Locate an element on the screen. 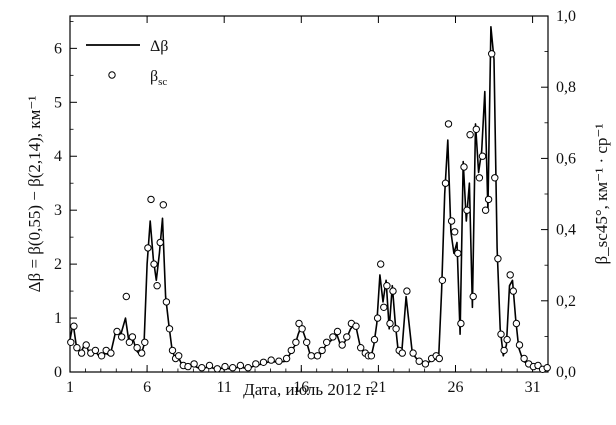 Image resolution: width=616 pixels, height=425 pixels. x-tick-label: 16 is located at coordinates (301, 387).